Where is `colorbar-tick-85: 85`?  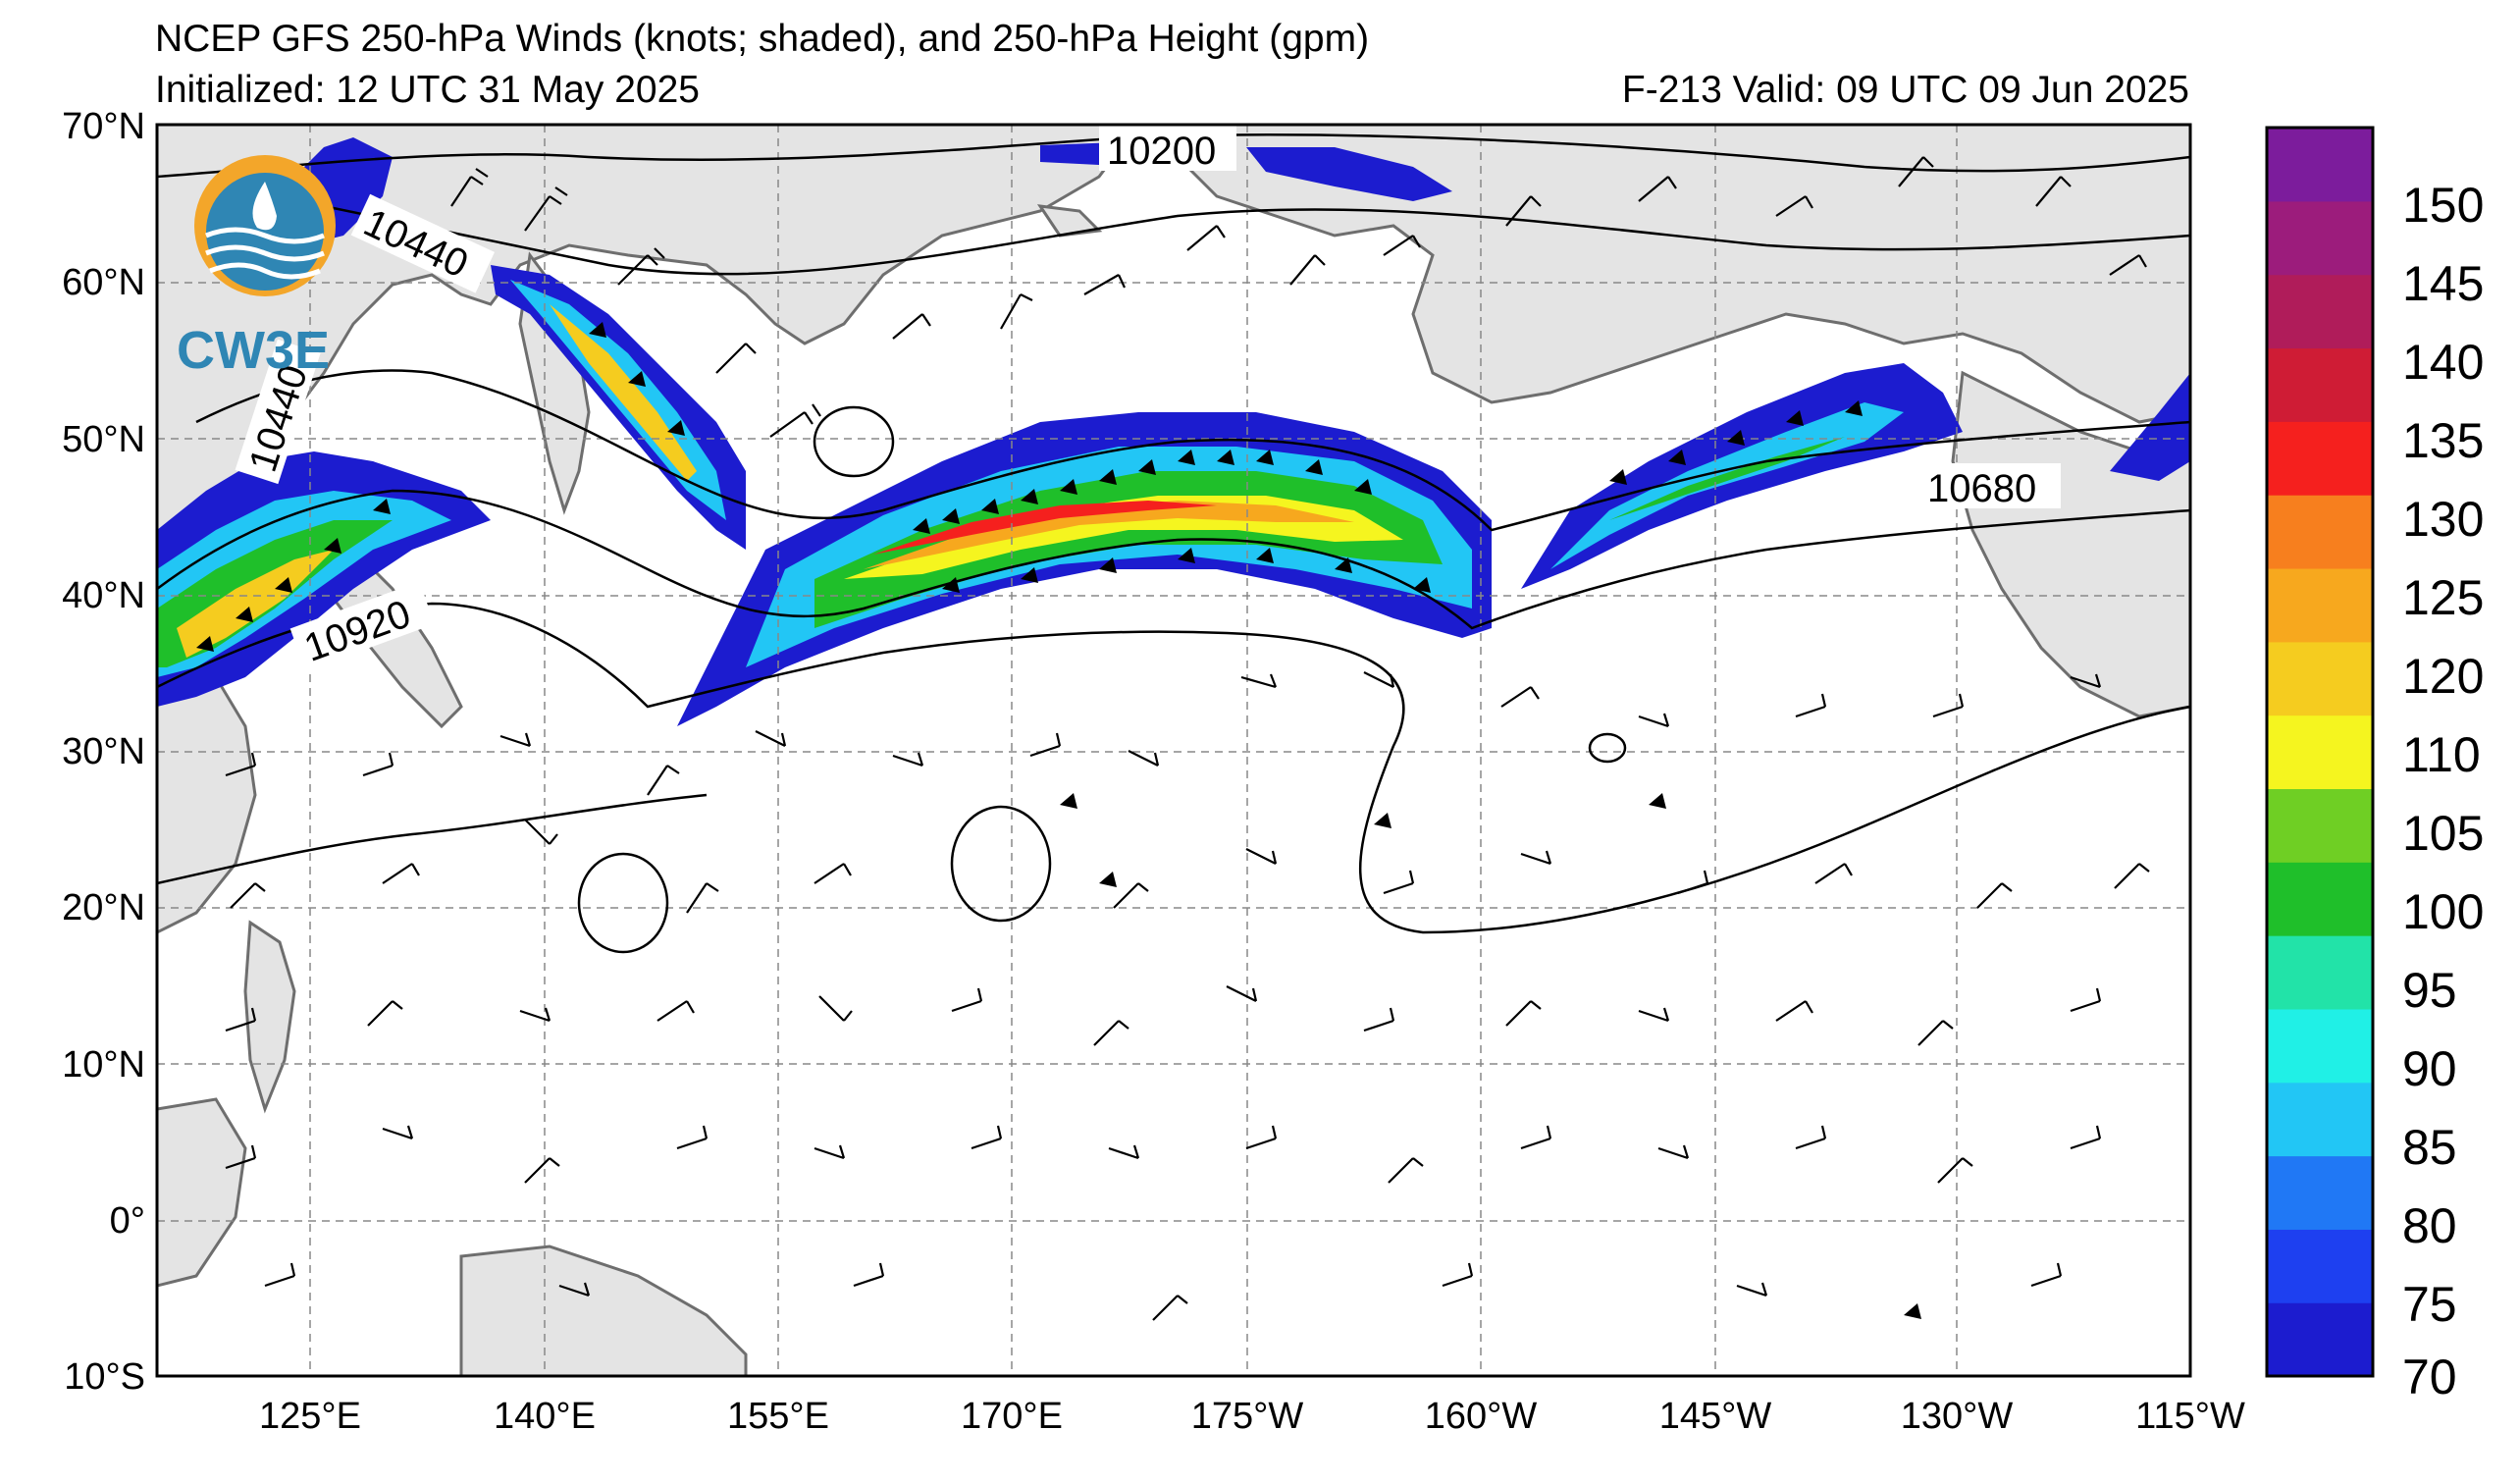 colorbar-tick-85: 85 is located at coordinates (2429, 1148).